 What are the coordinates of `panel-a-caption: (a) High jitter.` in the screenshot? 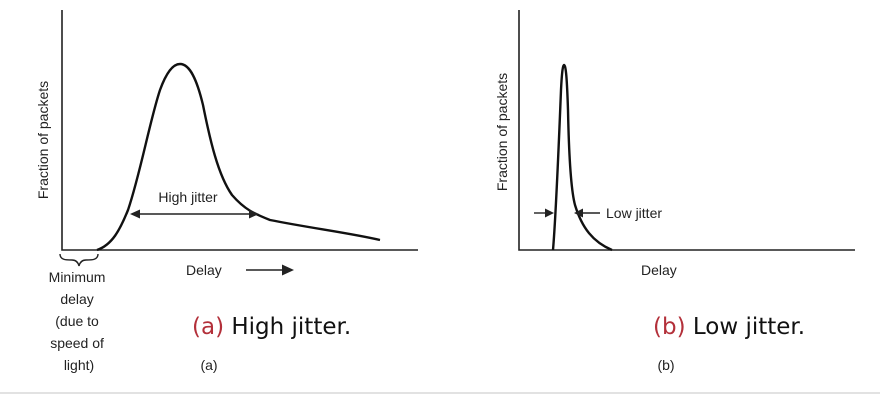 It's located at (271, 327).